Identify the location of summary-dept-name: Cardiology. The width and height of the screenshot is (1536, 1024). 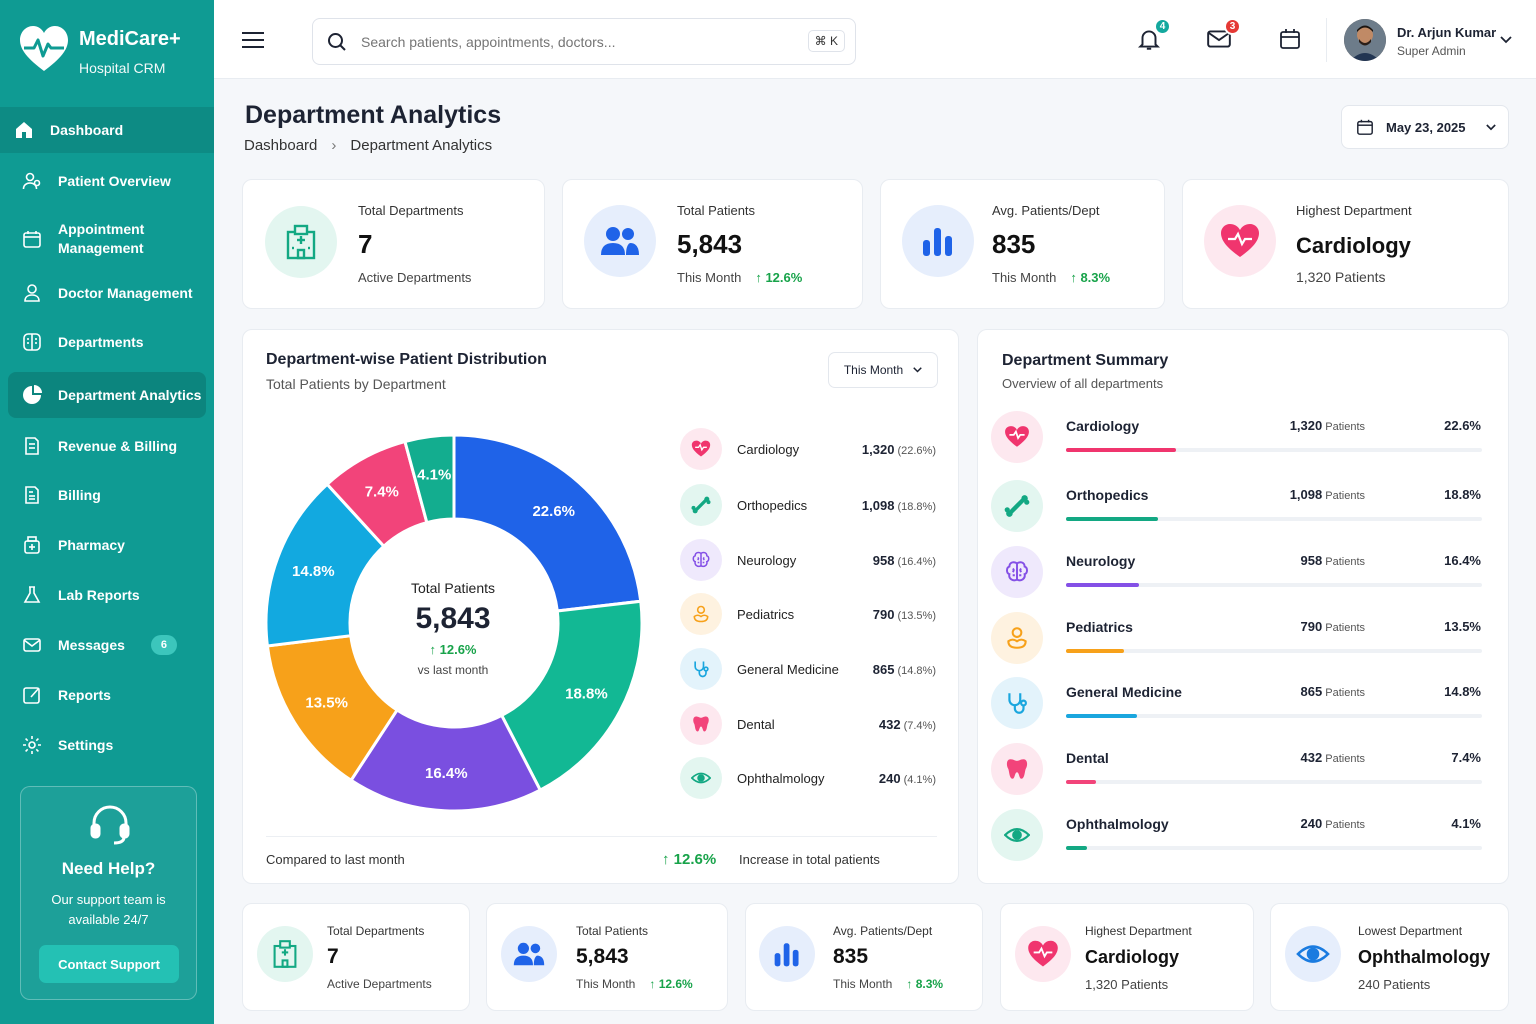
(1103, 426).